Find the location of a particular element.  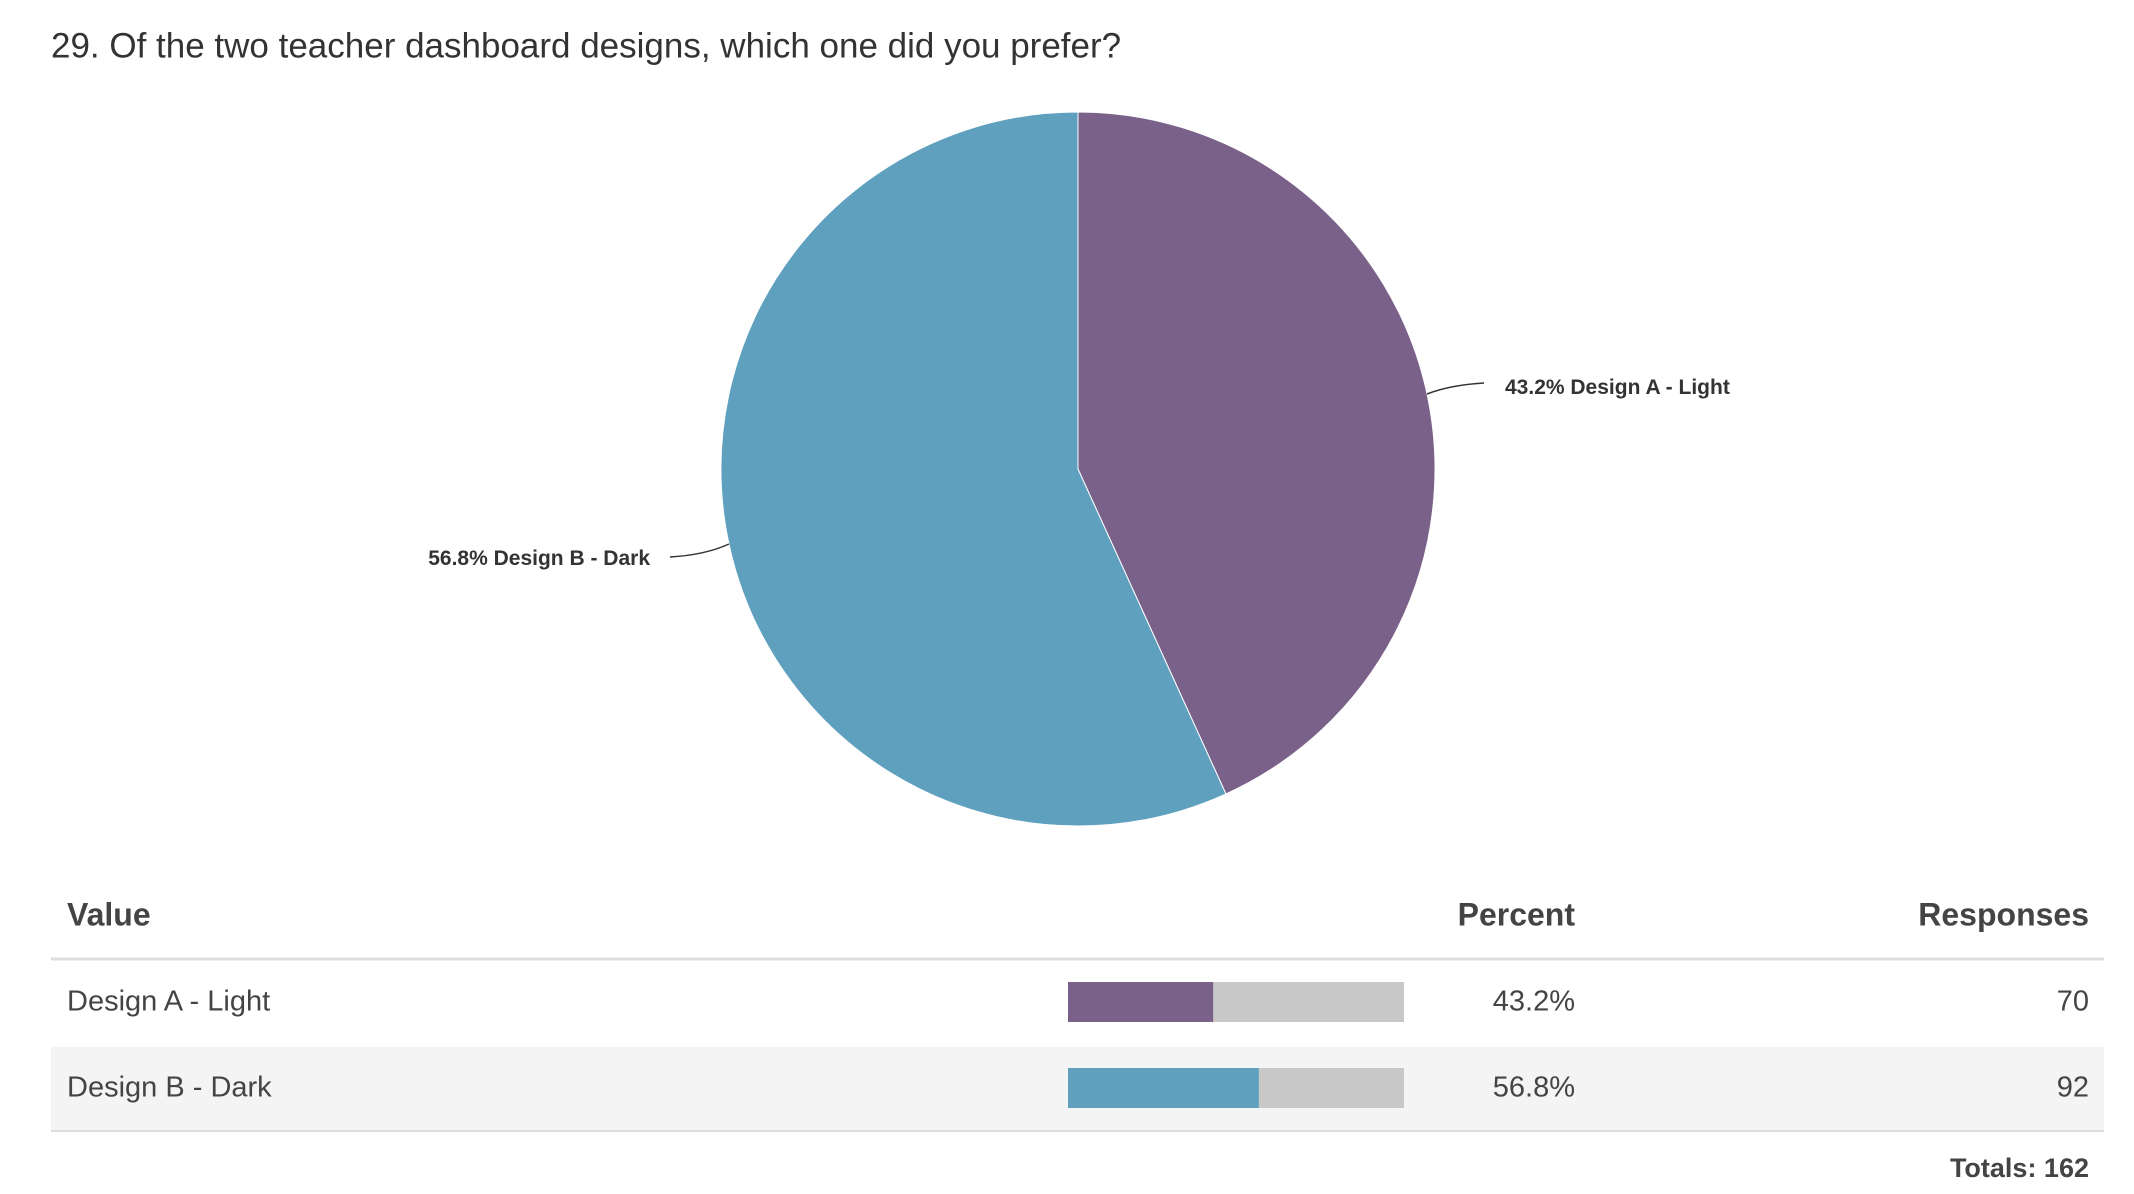

row-percent: 56.8% is located at coordinates (1534, 1088).